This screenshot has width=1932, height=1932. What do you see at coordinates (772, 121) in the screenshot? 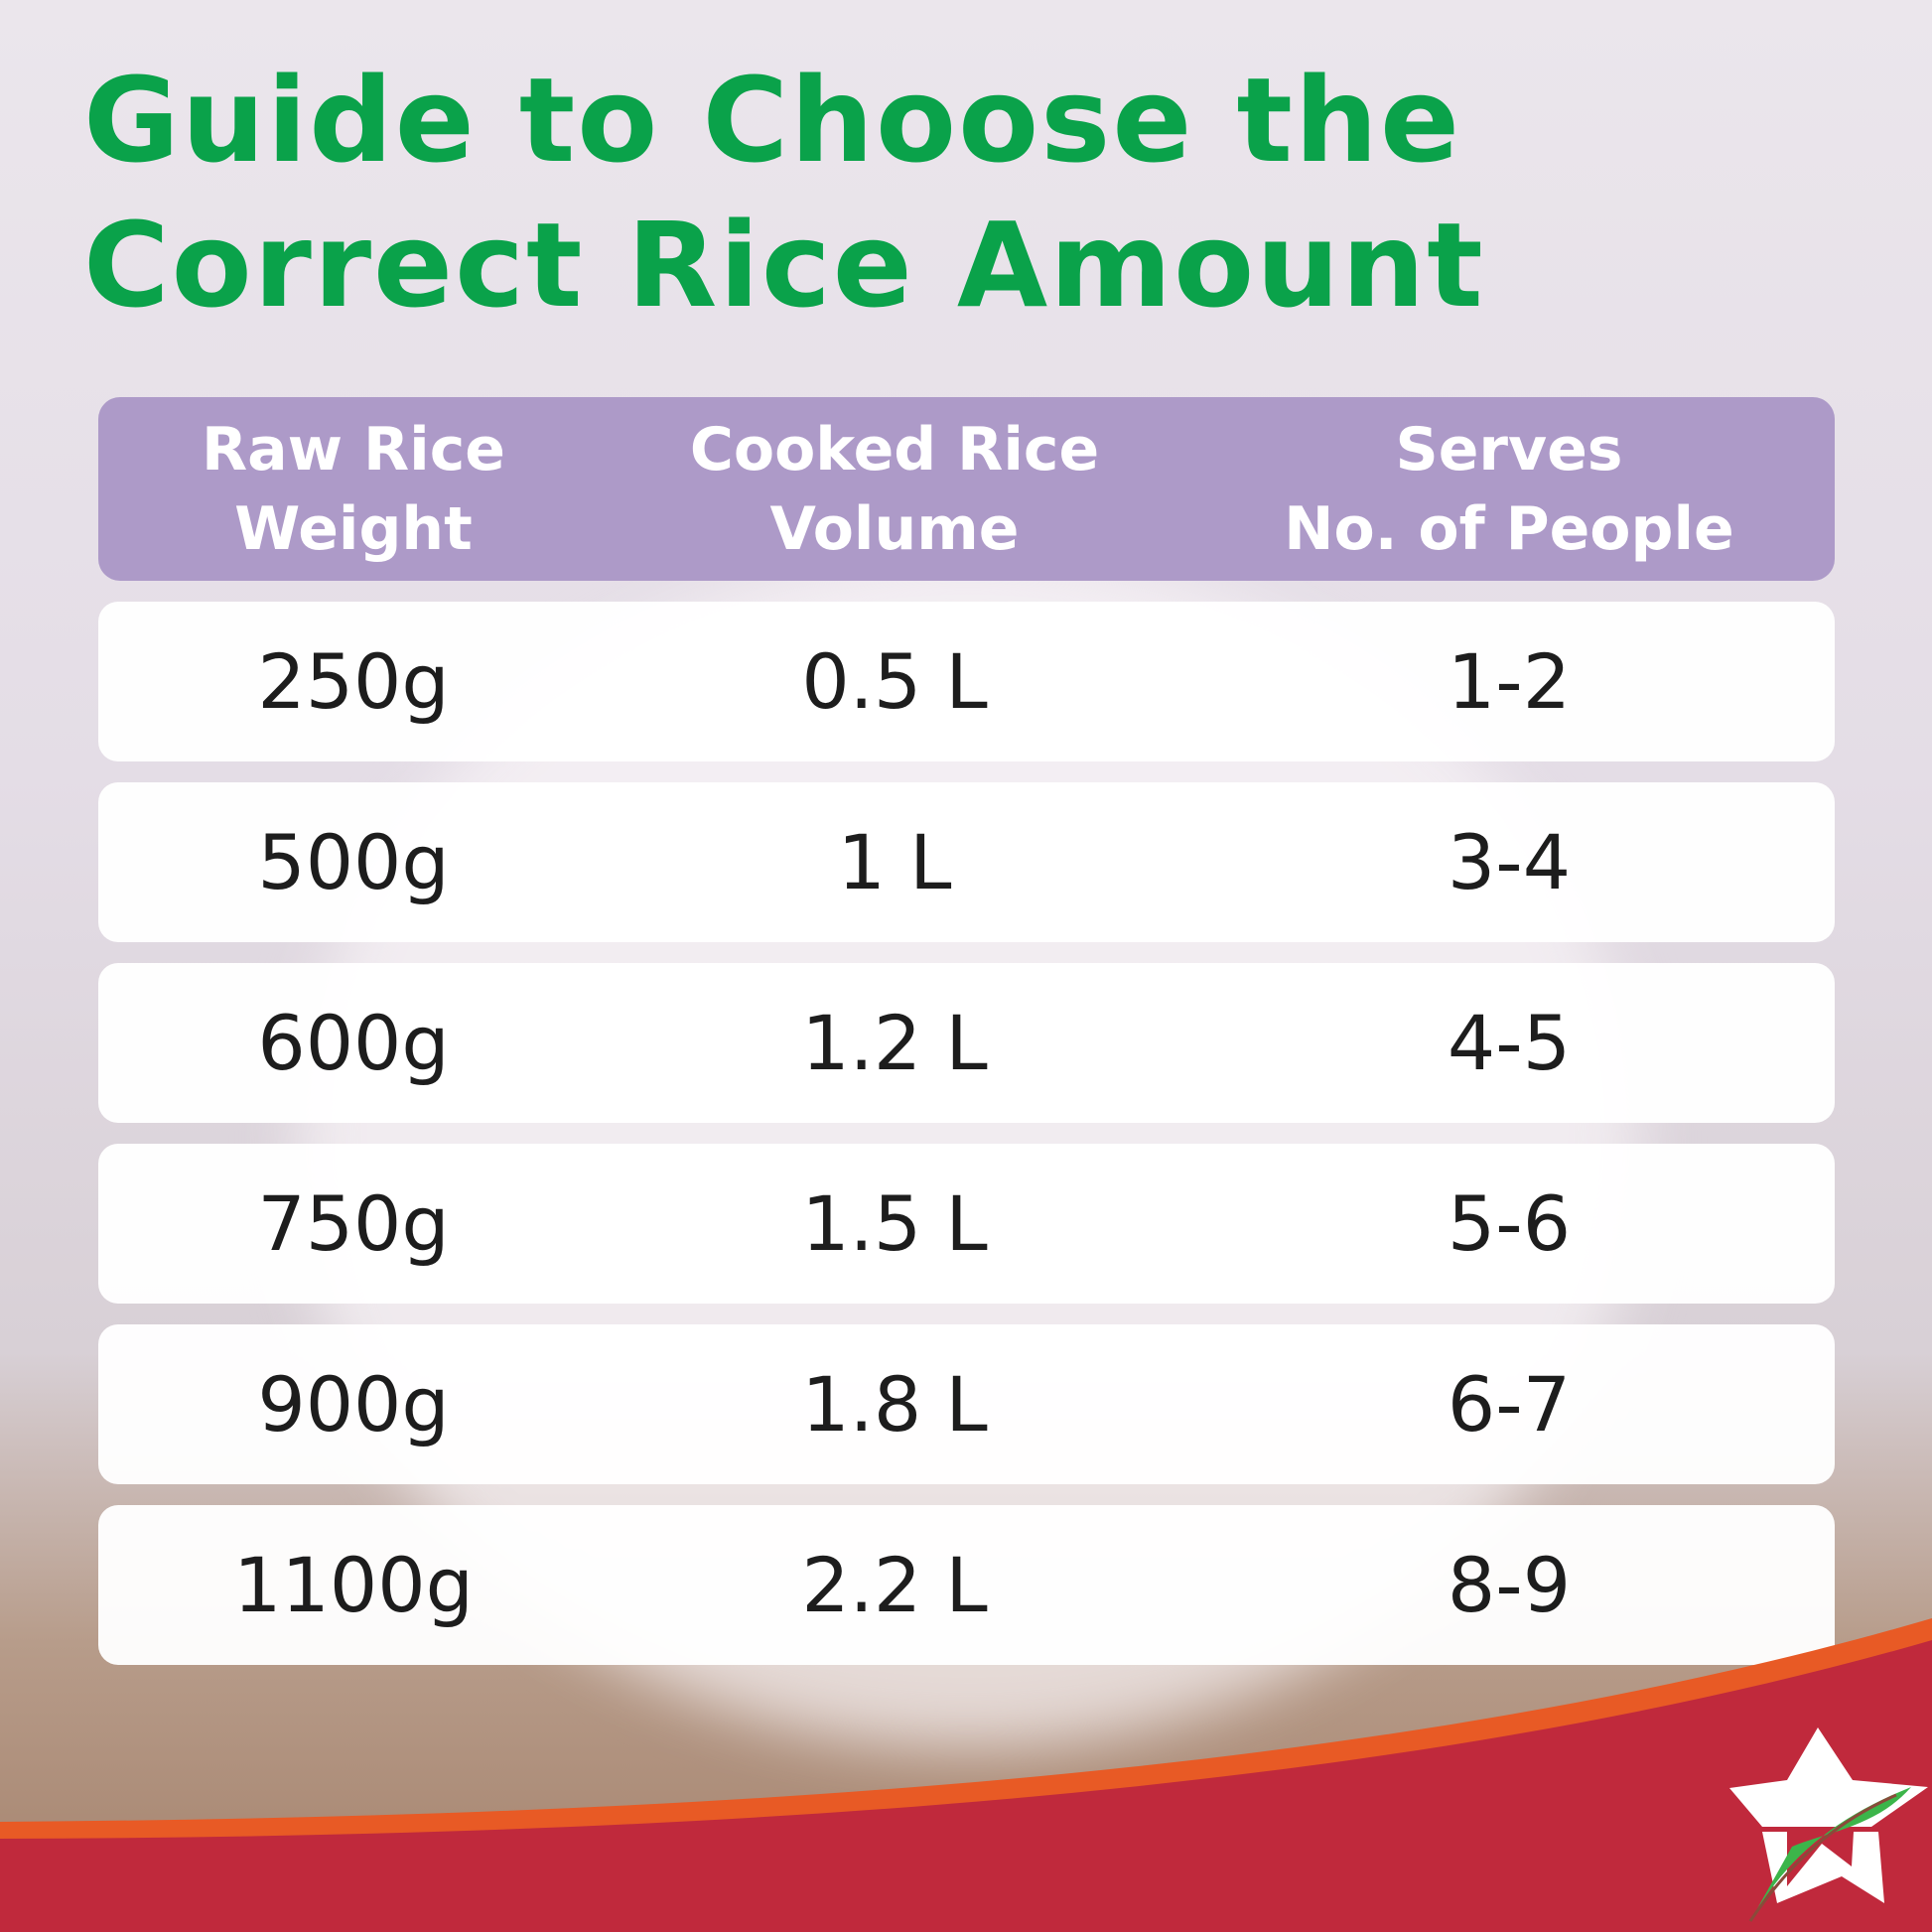
I see `title-line-1: Guide to Choose the` at bounding box center [772, 121].